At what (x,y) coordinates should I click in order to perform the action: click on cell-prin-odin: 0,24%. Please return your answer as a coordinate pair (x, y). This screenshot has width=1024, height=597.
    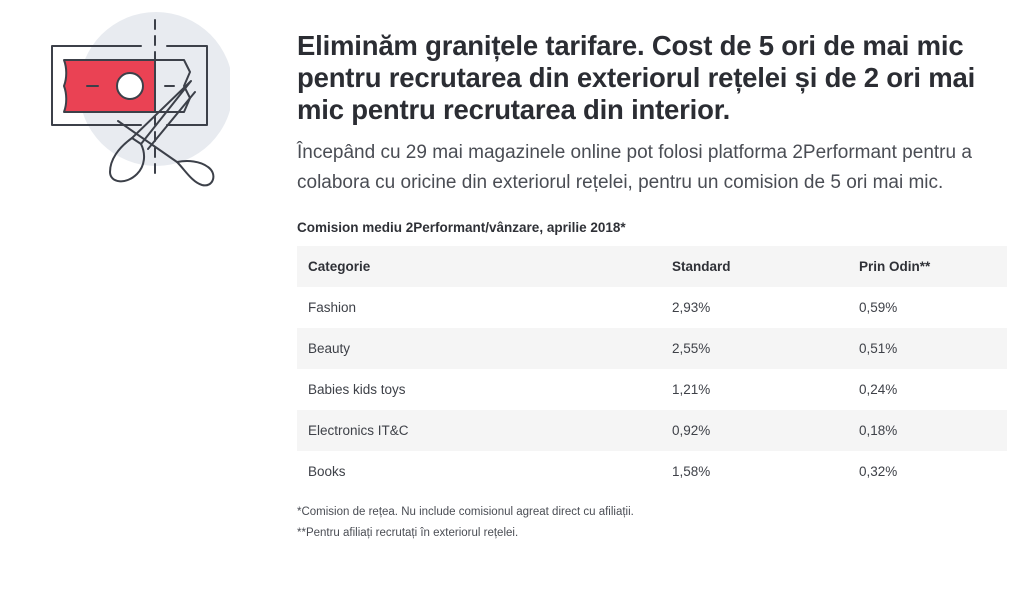
    Looking at the image, I should click on (927, 389).